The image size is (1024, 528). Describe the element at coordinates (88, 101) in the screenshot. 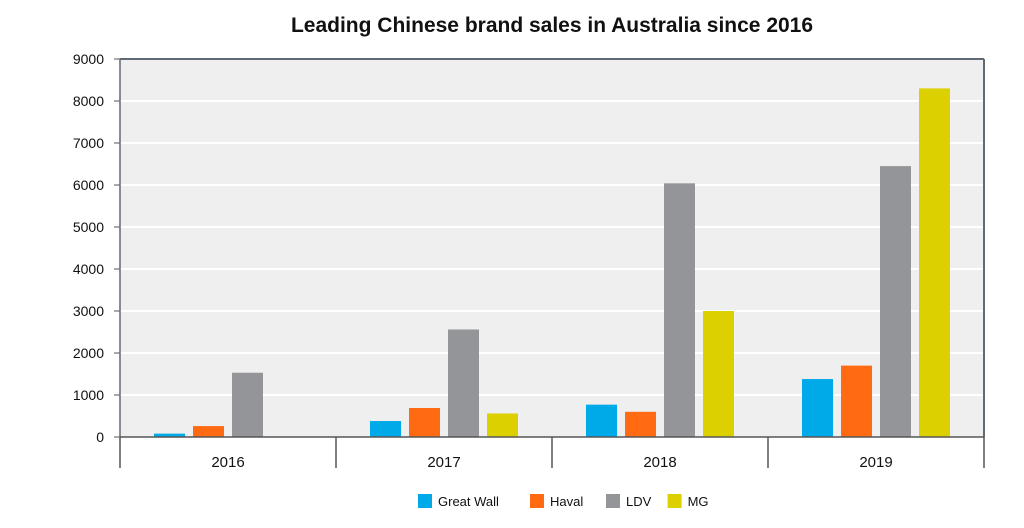

I see `y-tick-label: 8000` at that location.